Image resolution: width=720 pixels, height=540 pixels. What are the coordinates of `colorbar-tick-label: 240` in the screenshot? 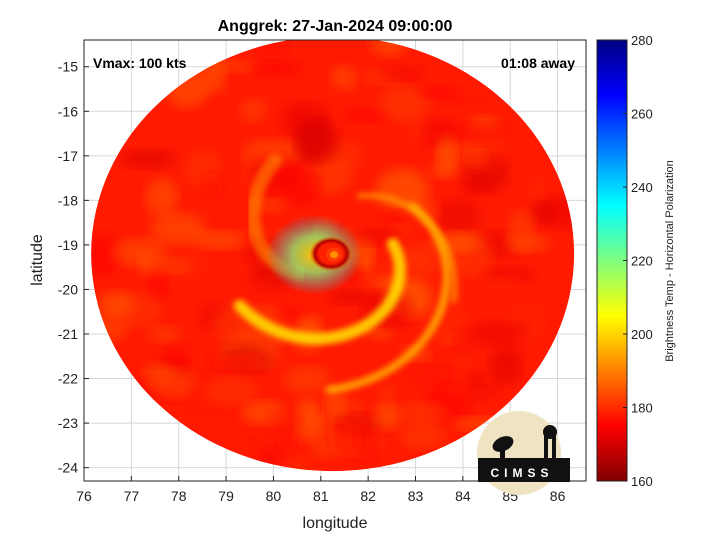 It's located at (642, 187).